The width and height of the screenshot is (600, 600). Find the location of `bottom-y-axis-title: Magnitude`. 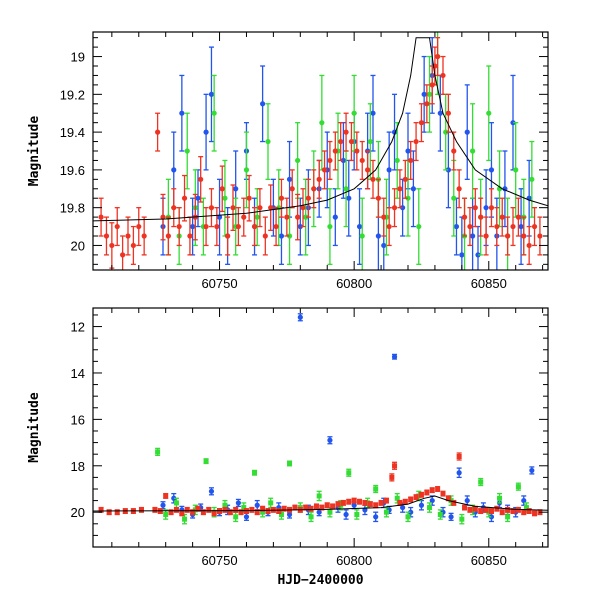

bottom-y-axis-title: Magnitude is located at coordinates (34, 427).